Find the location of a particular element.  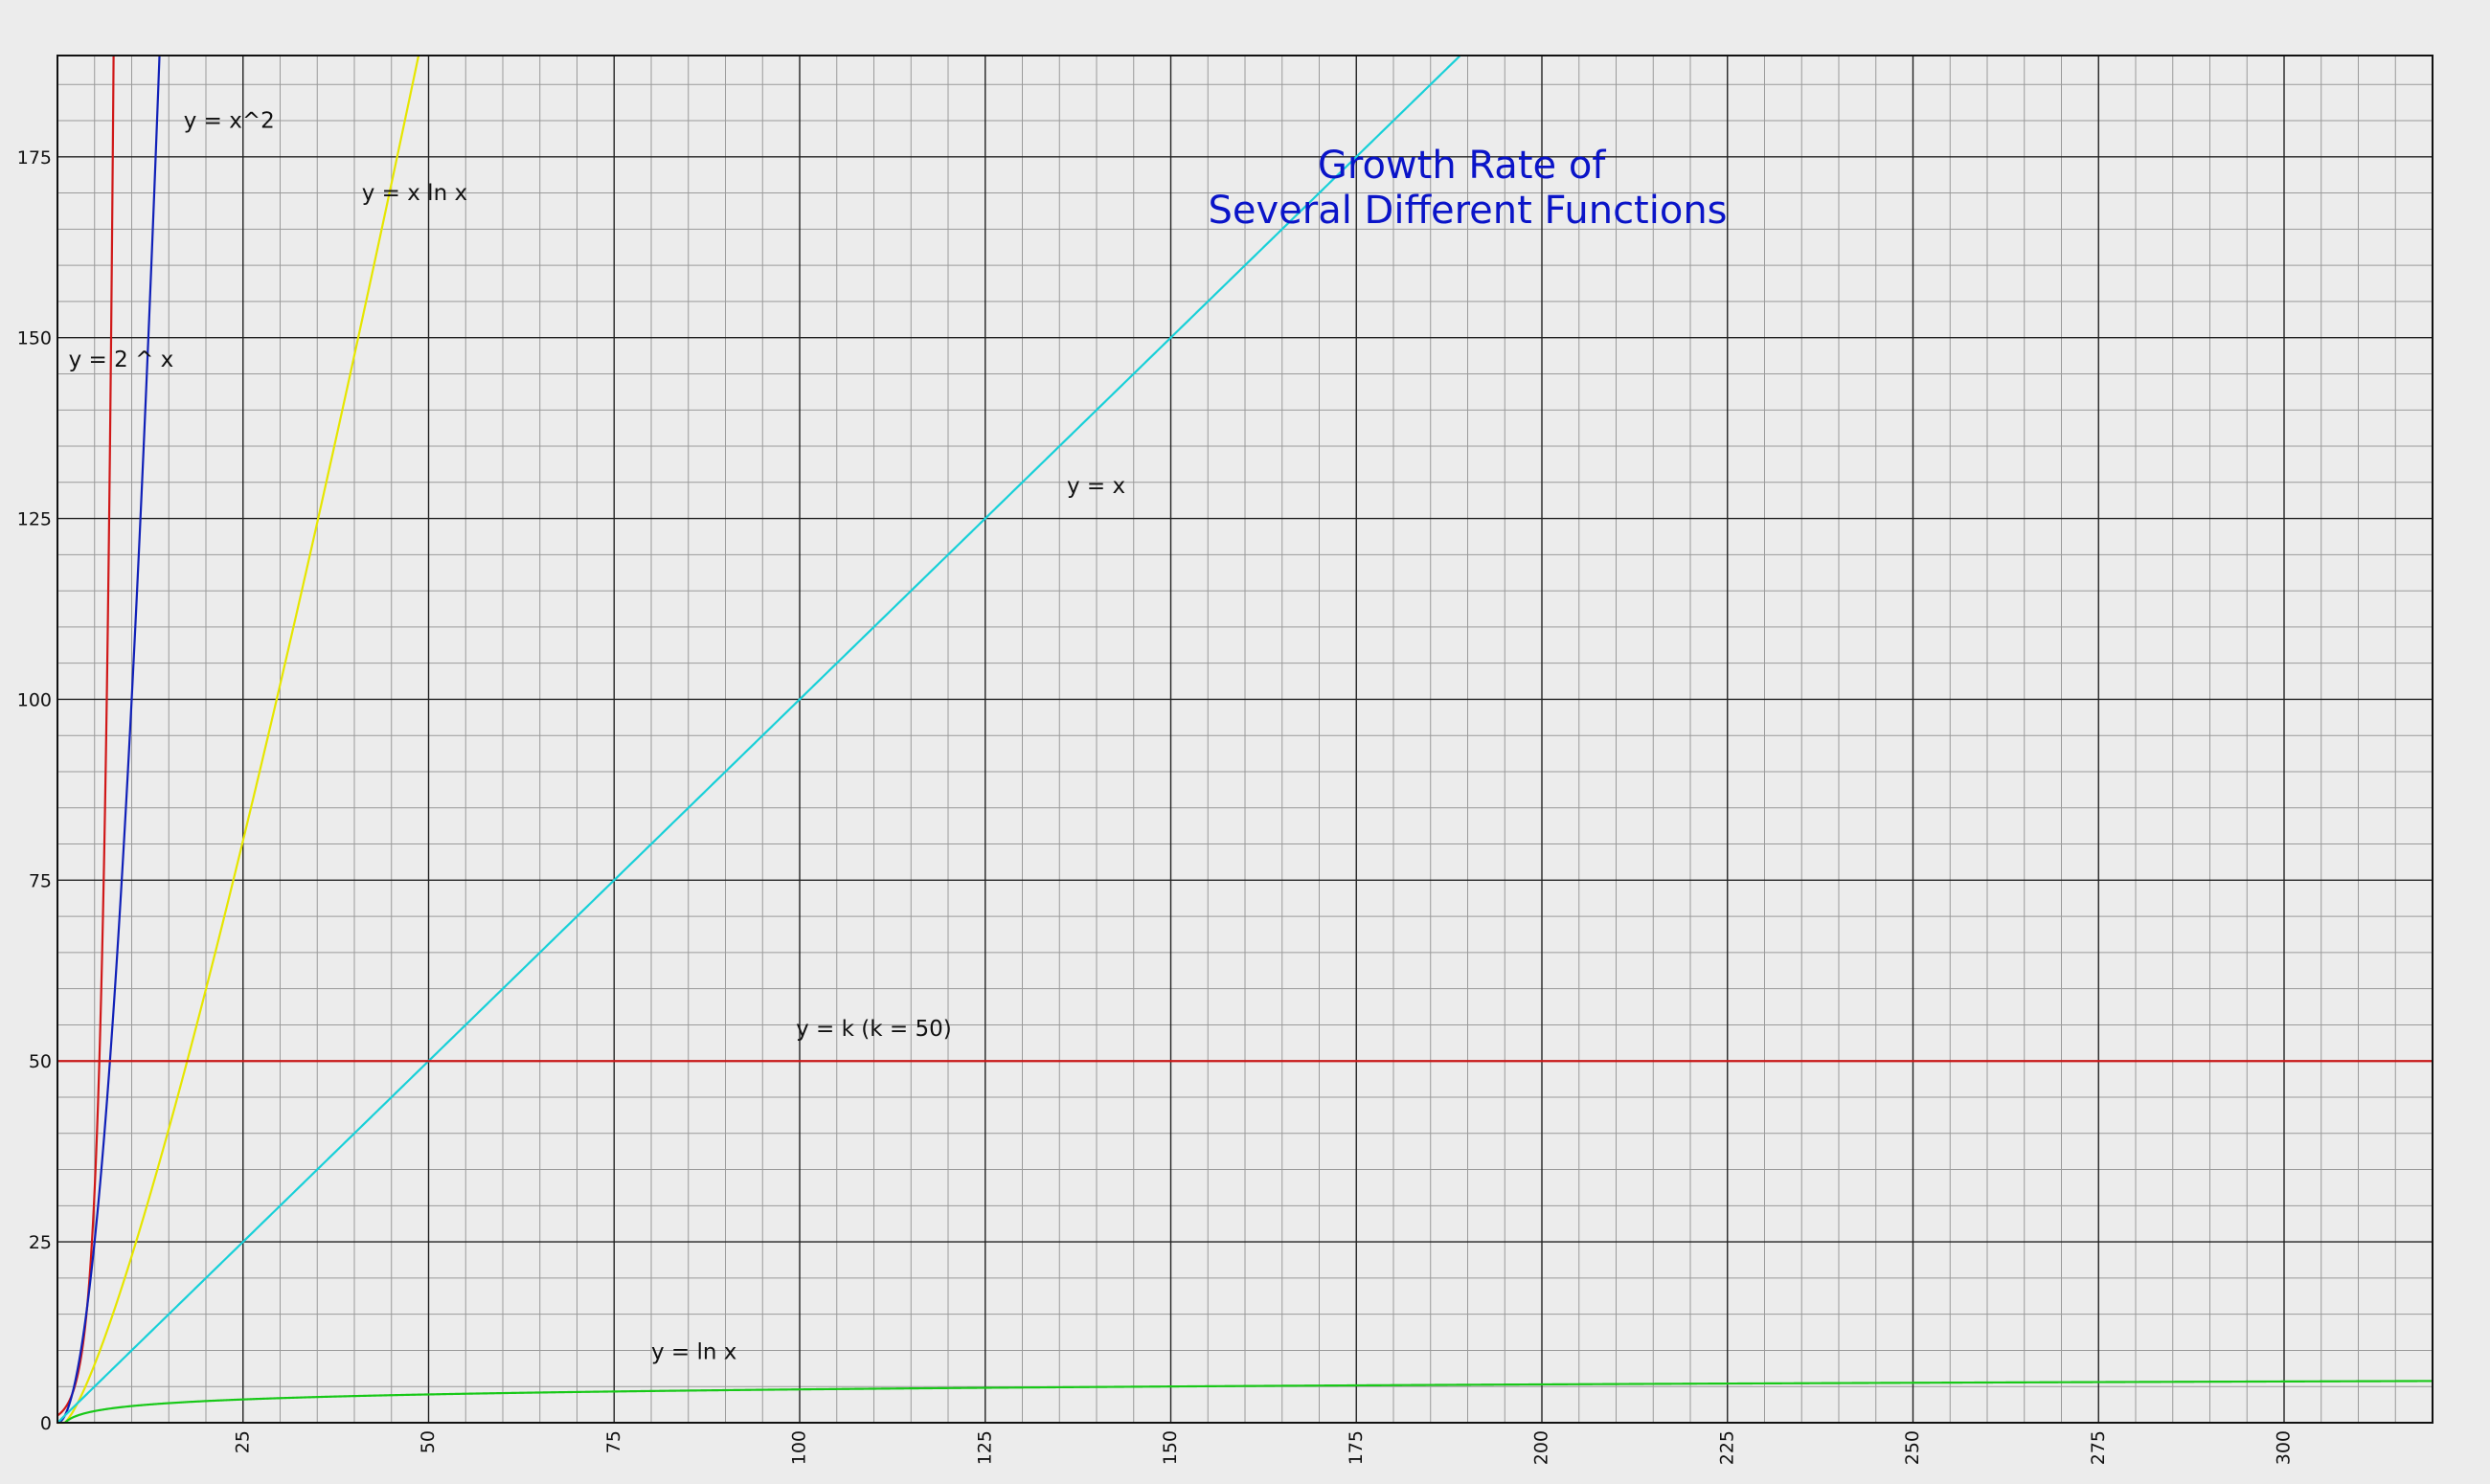

x-tick-label: 25 is located at coordinates (243, 1441).